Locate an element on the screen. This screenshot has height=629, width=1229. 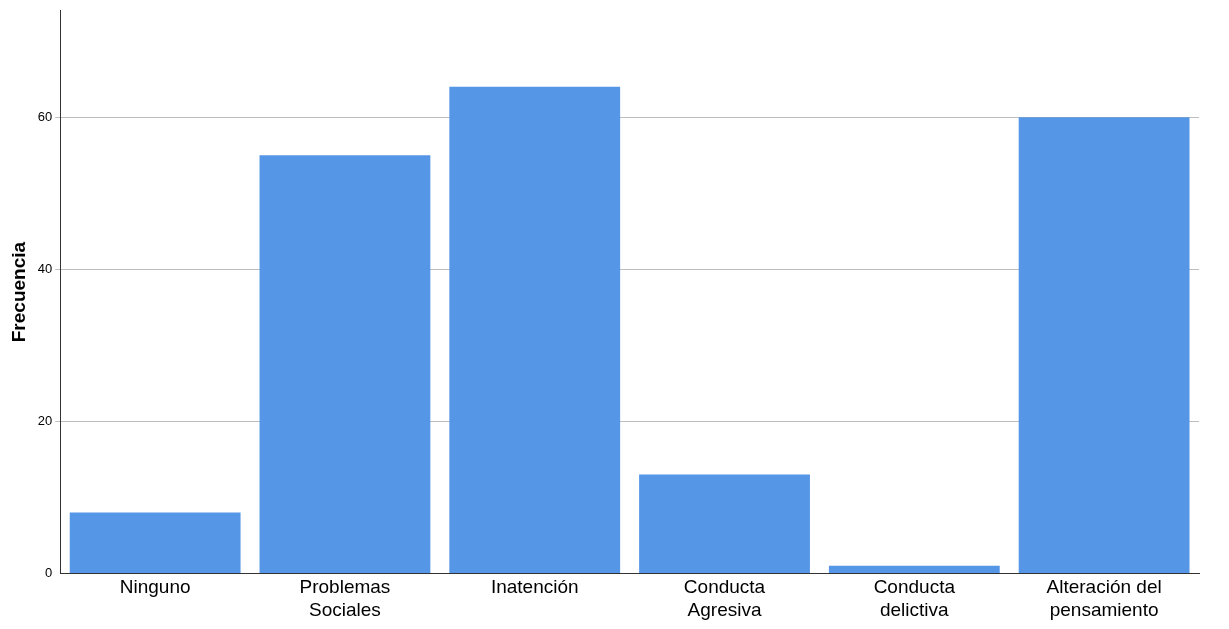
x-tick-label: Conducta delictiva is located at coordinates (914, 598).